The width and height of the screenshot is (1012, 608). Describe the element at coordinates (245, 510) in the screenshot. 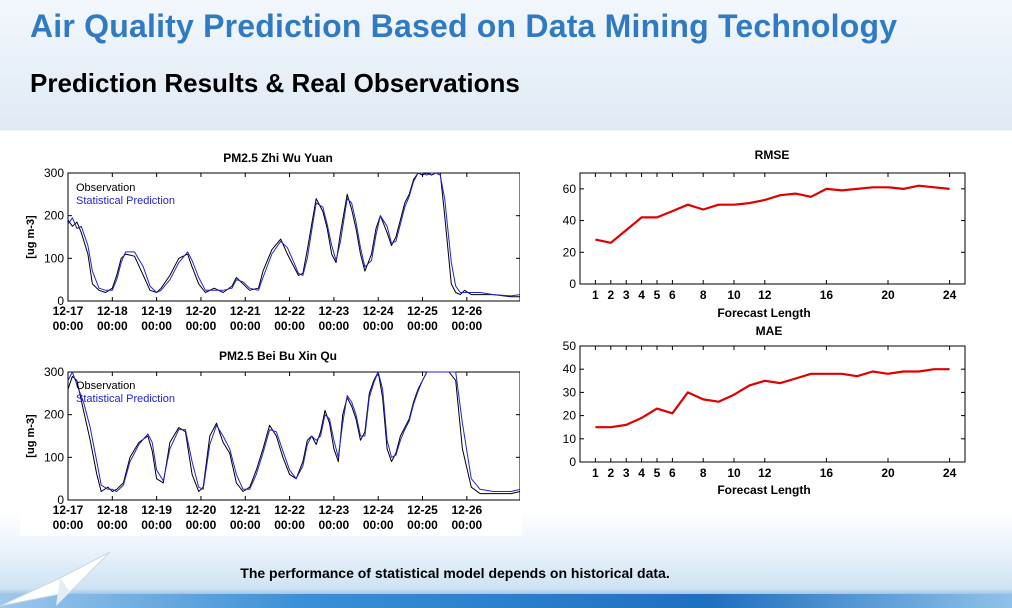

I see `x-tick-label-date: 12-21` at that location.